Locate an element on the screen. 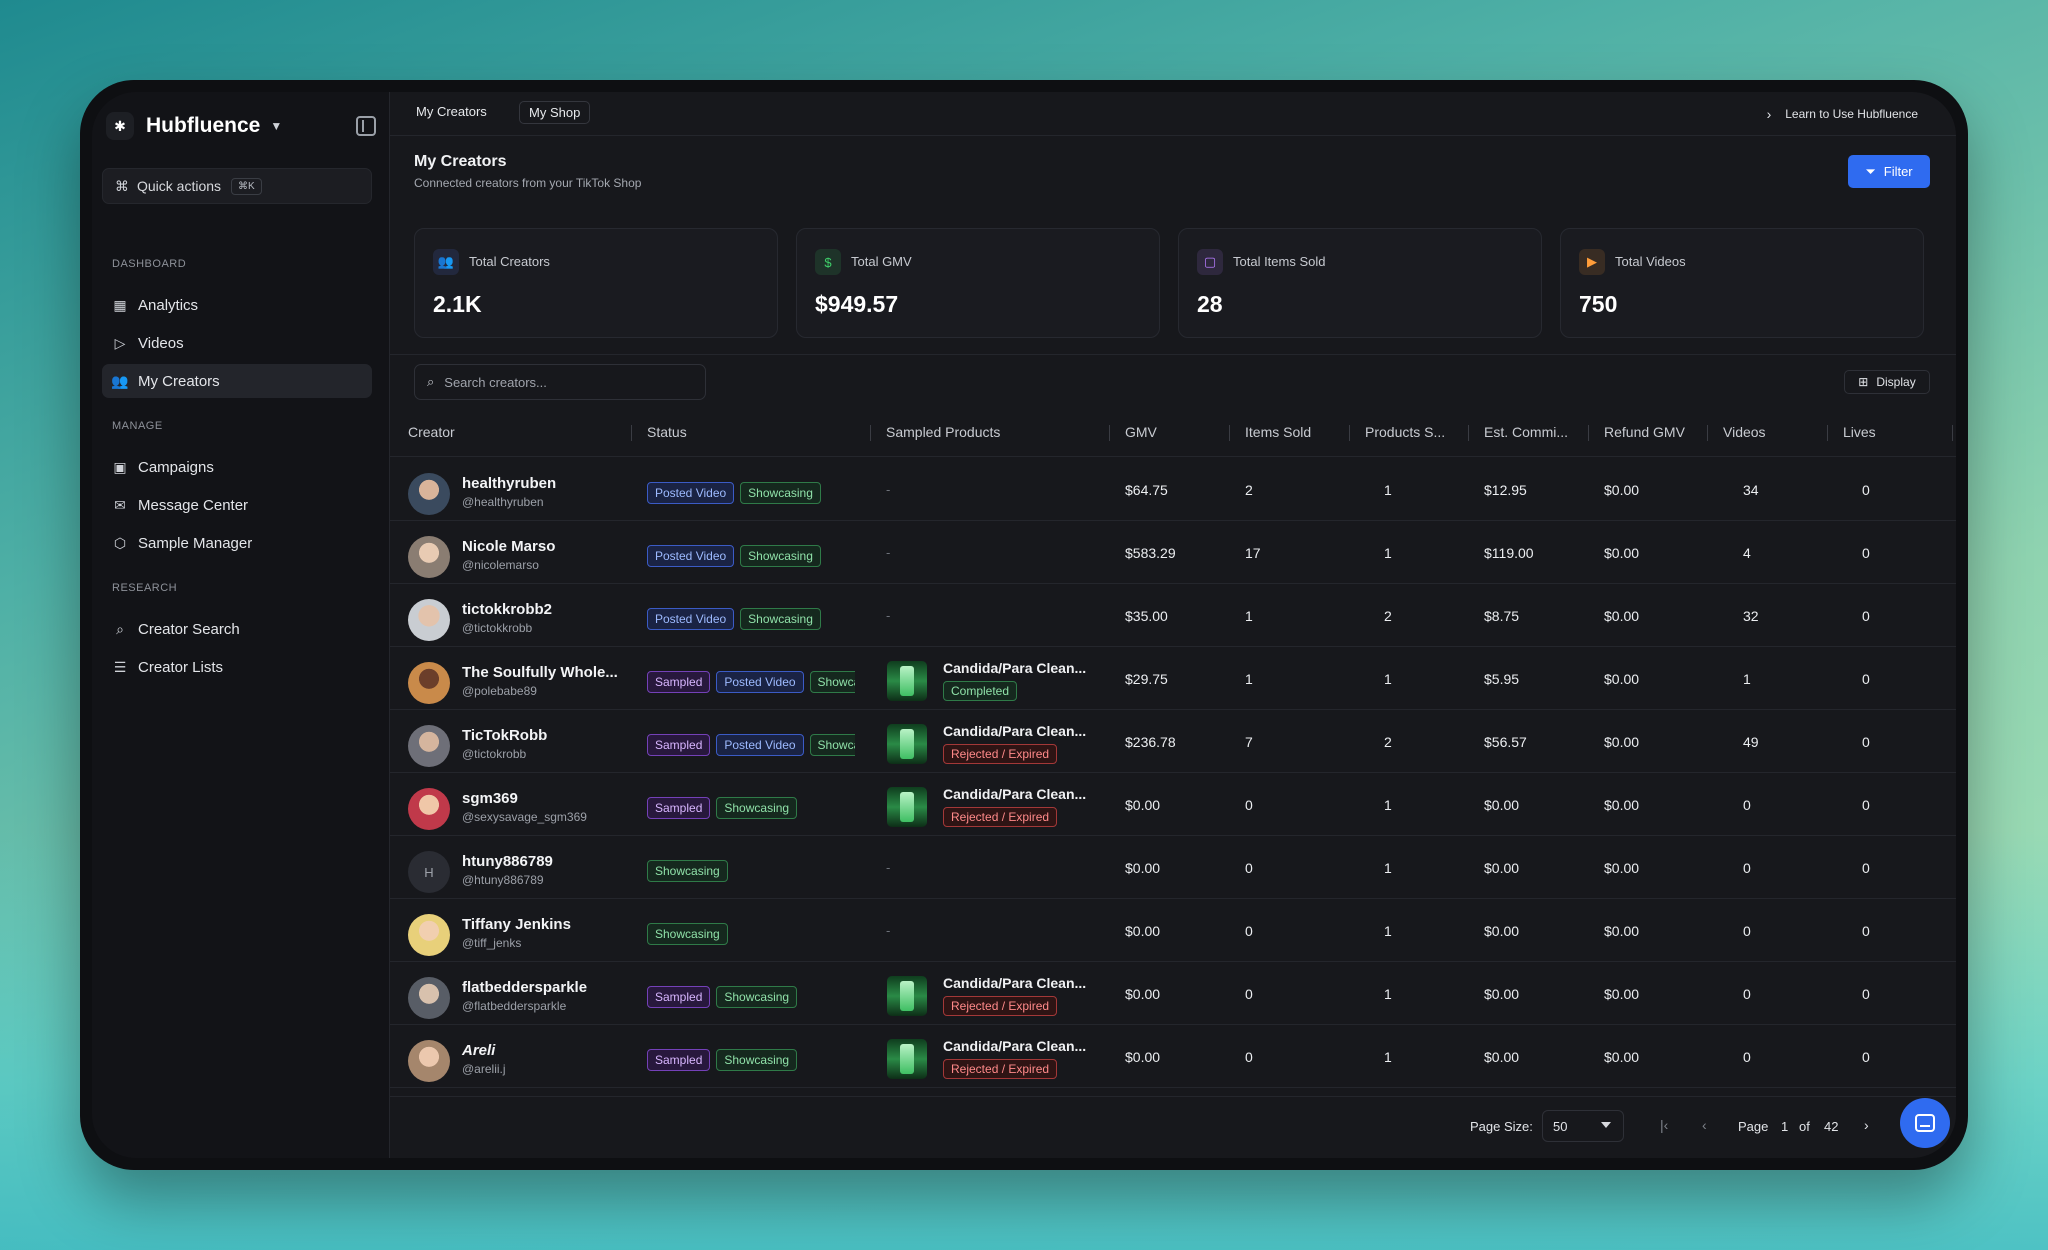  creator-name: TicTokRobb is located at coordinates (505, 735).